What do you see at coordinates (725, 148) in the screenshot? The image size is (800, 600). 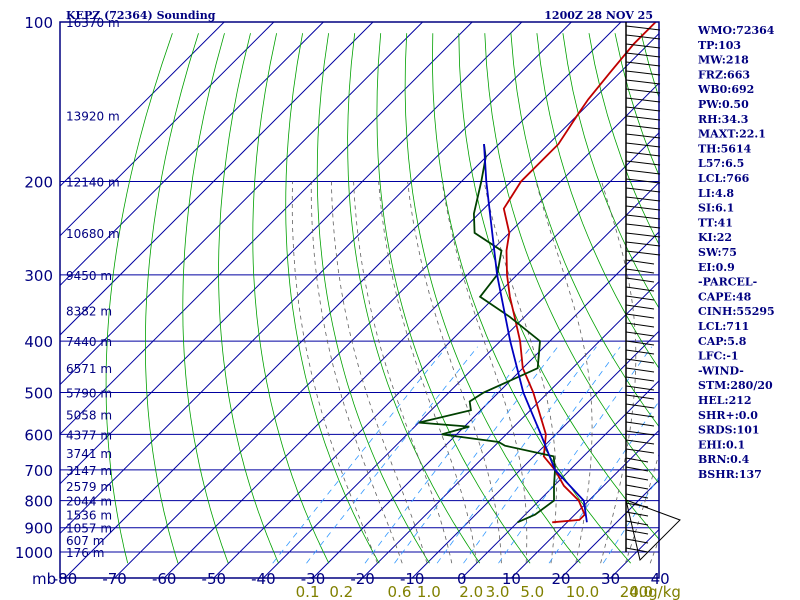 I see `index-line: TH:5614` at bounding box center [725, 148].